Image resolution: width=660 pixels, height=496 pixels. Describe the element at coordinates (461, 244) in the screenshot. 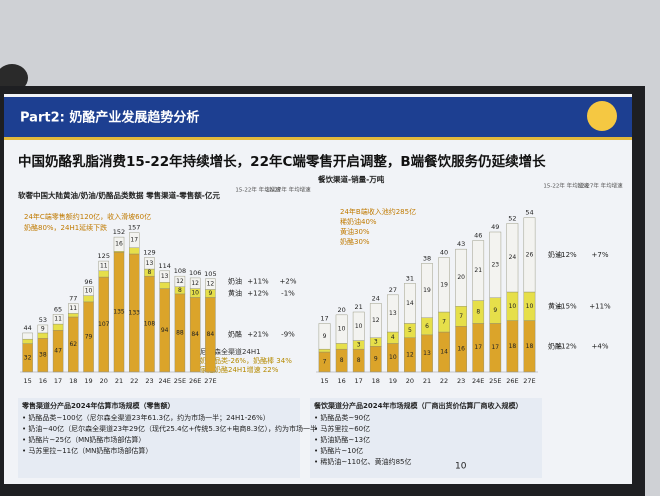

I see `total-label: 43` at that location.